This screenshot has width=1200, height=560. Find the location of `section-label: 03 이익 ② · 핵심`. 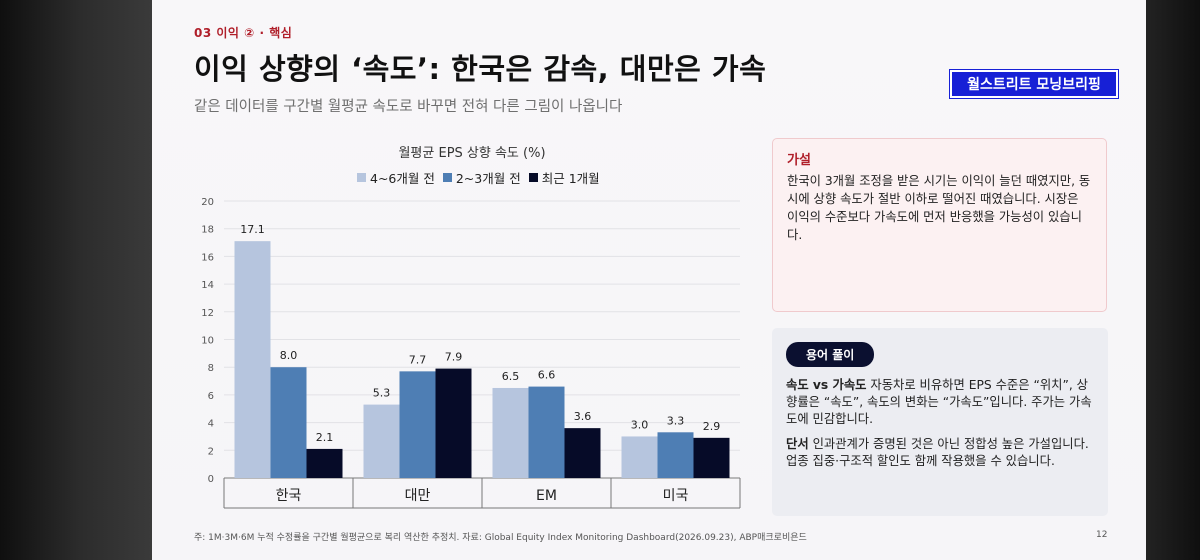

section-label: 03 이익 ② · 핵심 is located at coordinates (243, 33).